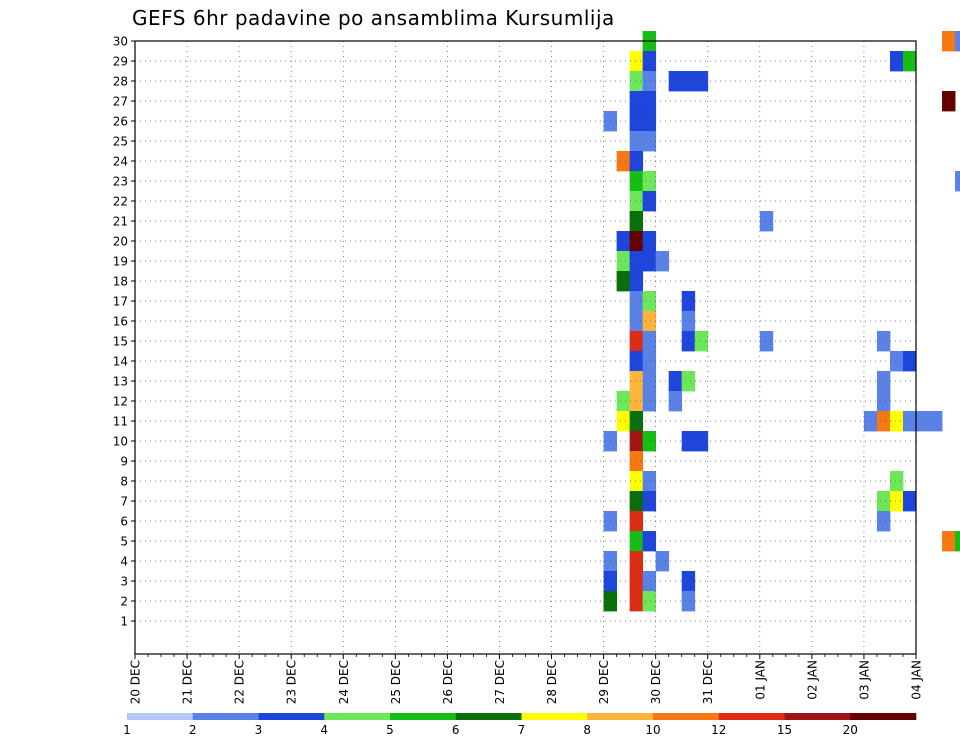 Image resolution: width=960 pixels, height=742 pixels. Describe the element at coordinates (120, 222) in the screenshot. I see `y-tick-label: 21` at that location.